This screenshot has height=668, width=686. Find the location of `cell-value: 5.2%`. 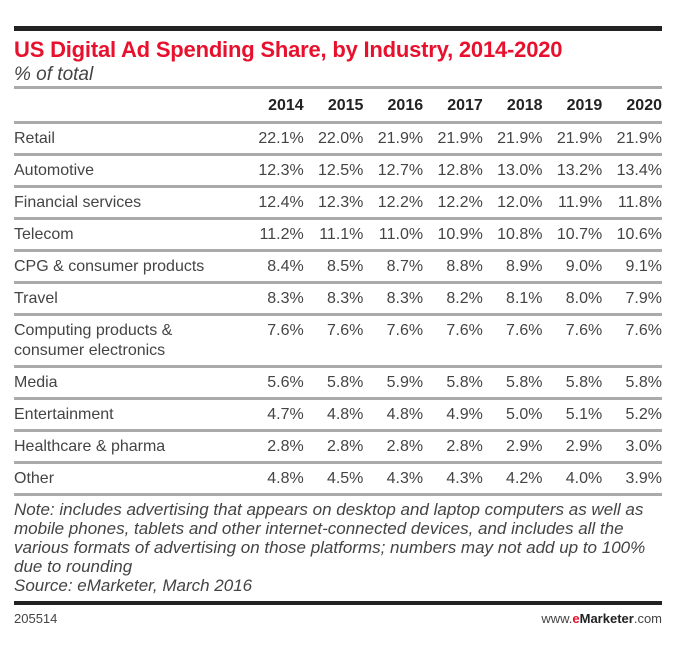

cell-value: 5.2% is located at coordinates (643, 414).